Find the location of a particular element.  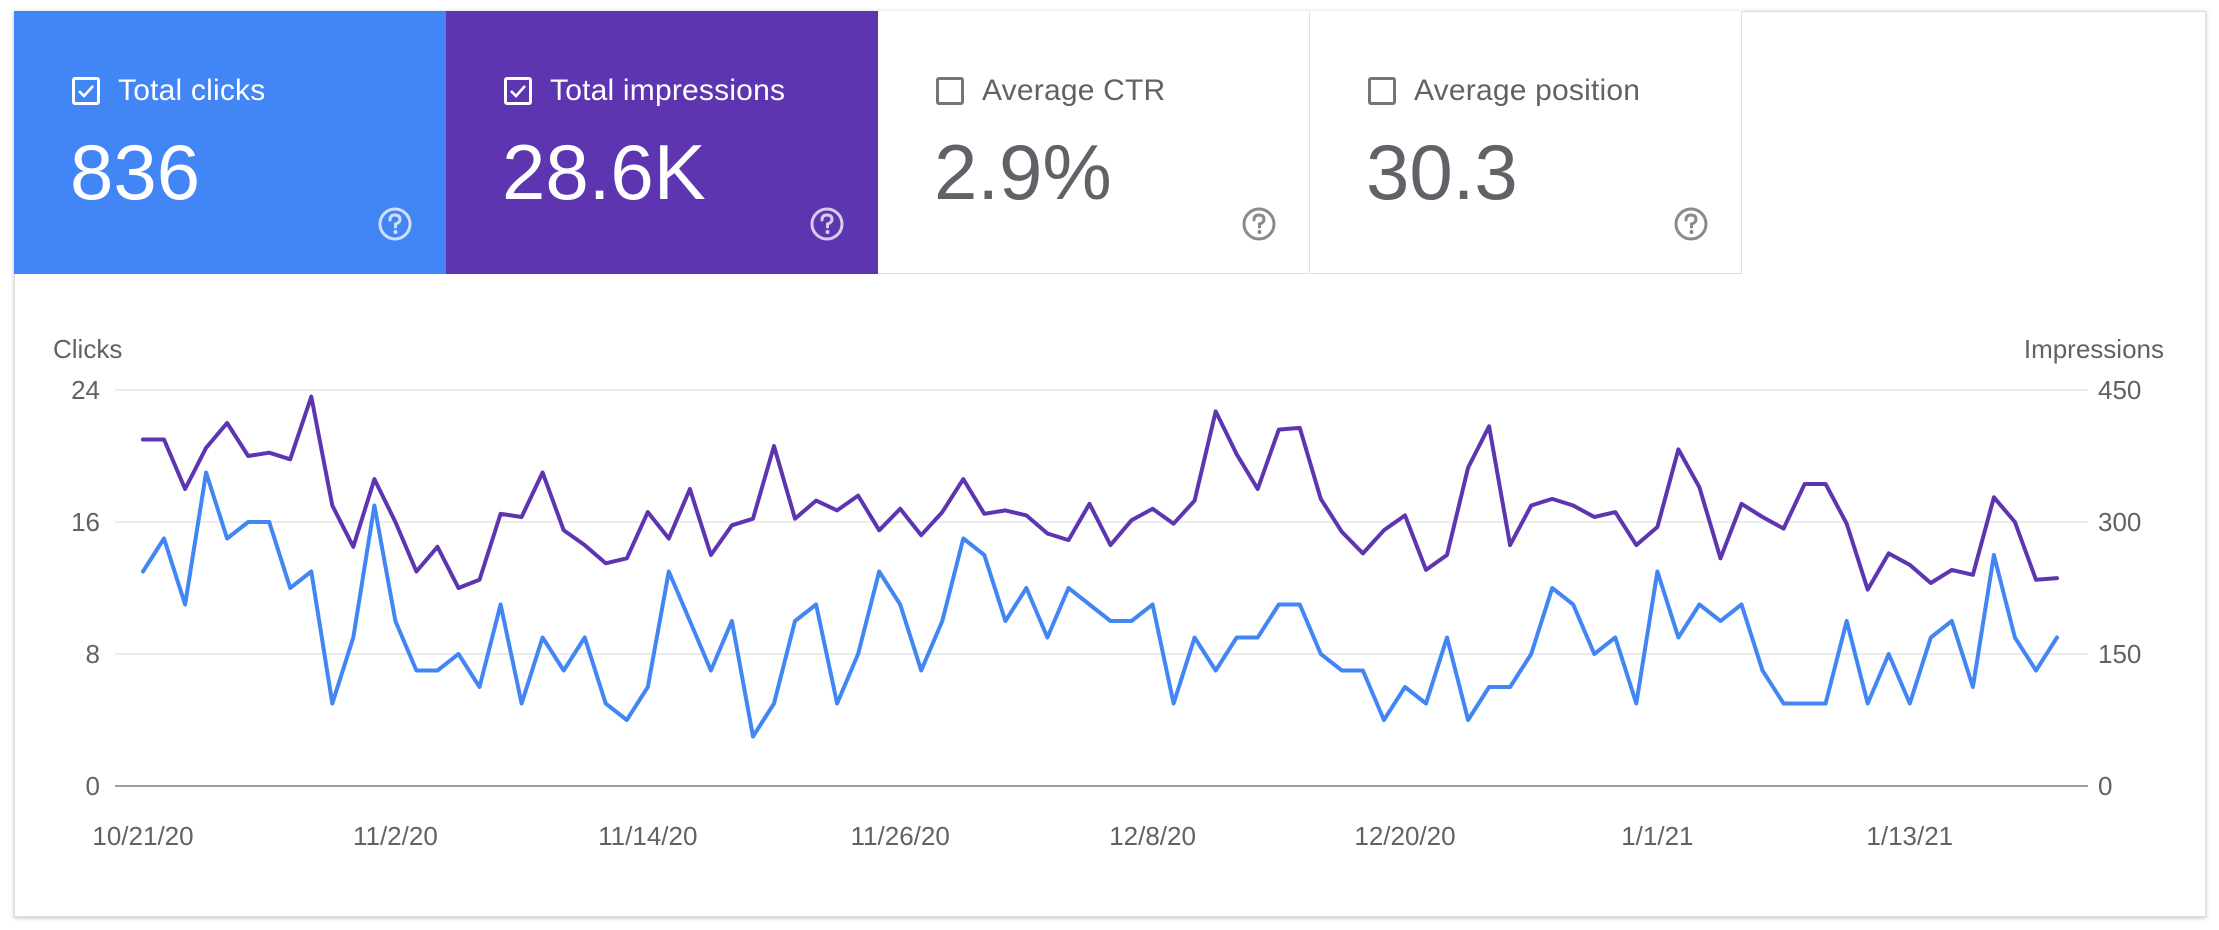

metric-value: 836 is located at coordinates (135, 172).